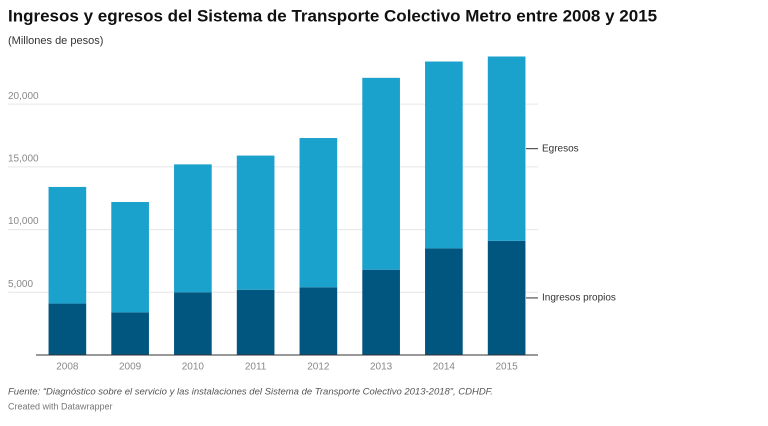 This screenshot has width=768, height=426. What do you see at coordinates (444, 367) in the screenshot?
I see `x-tick-label: 2014` at bounding box center [444, 367].